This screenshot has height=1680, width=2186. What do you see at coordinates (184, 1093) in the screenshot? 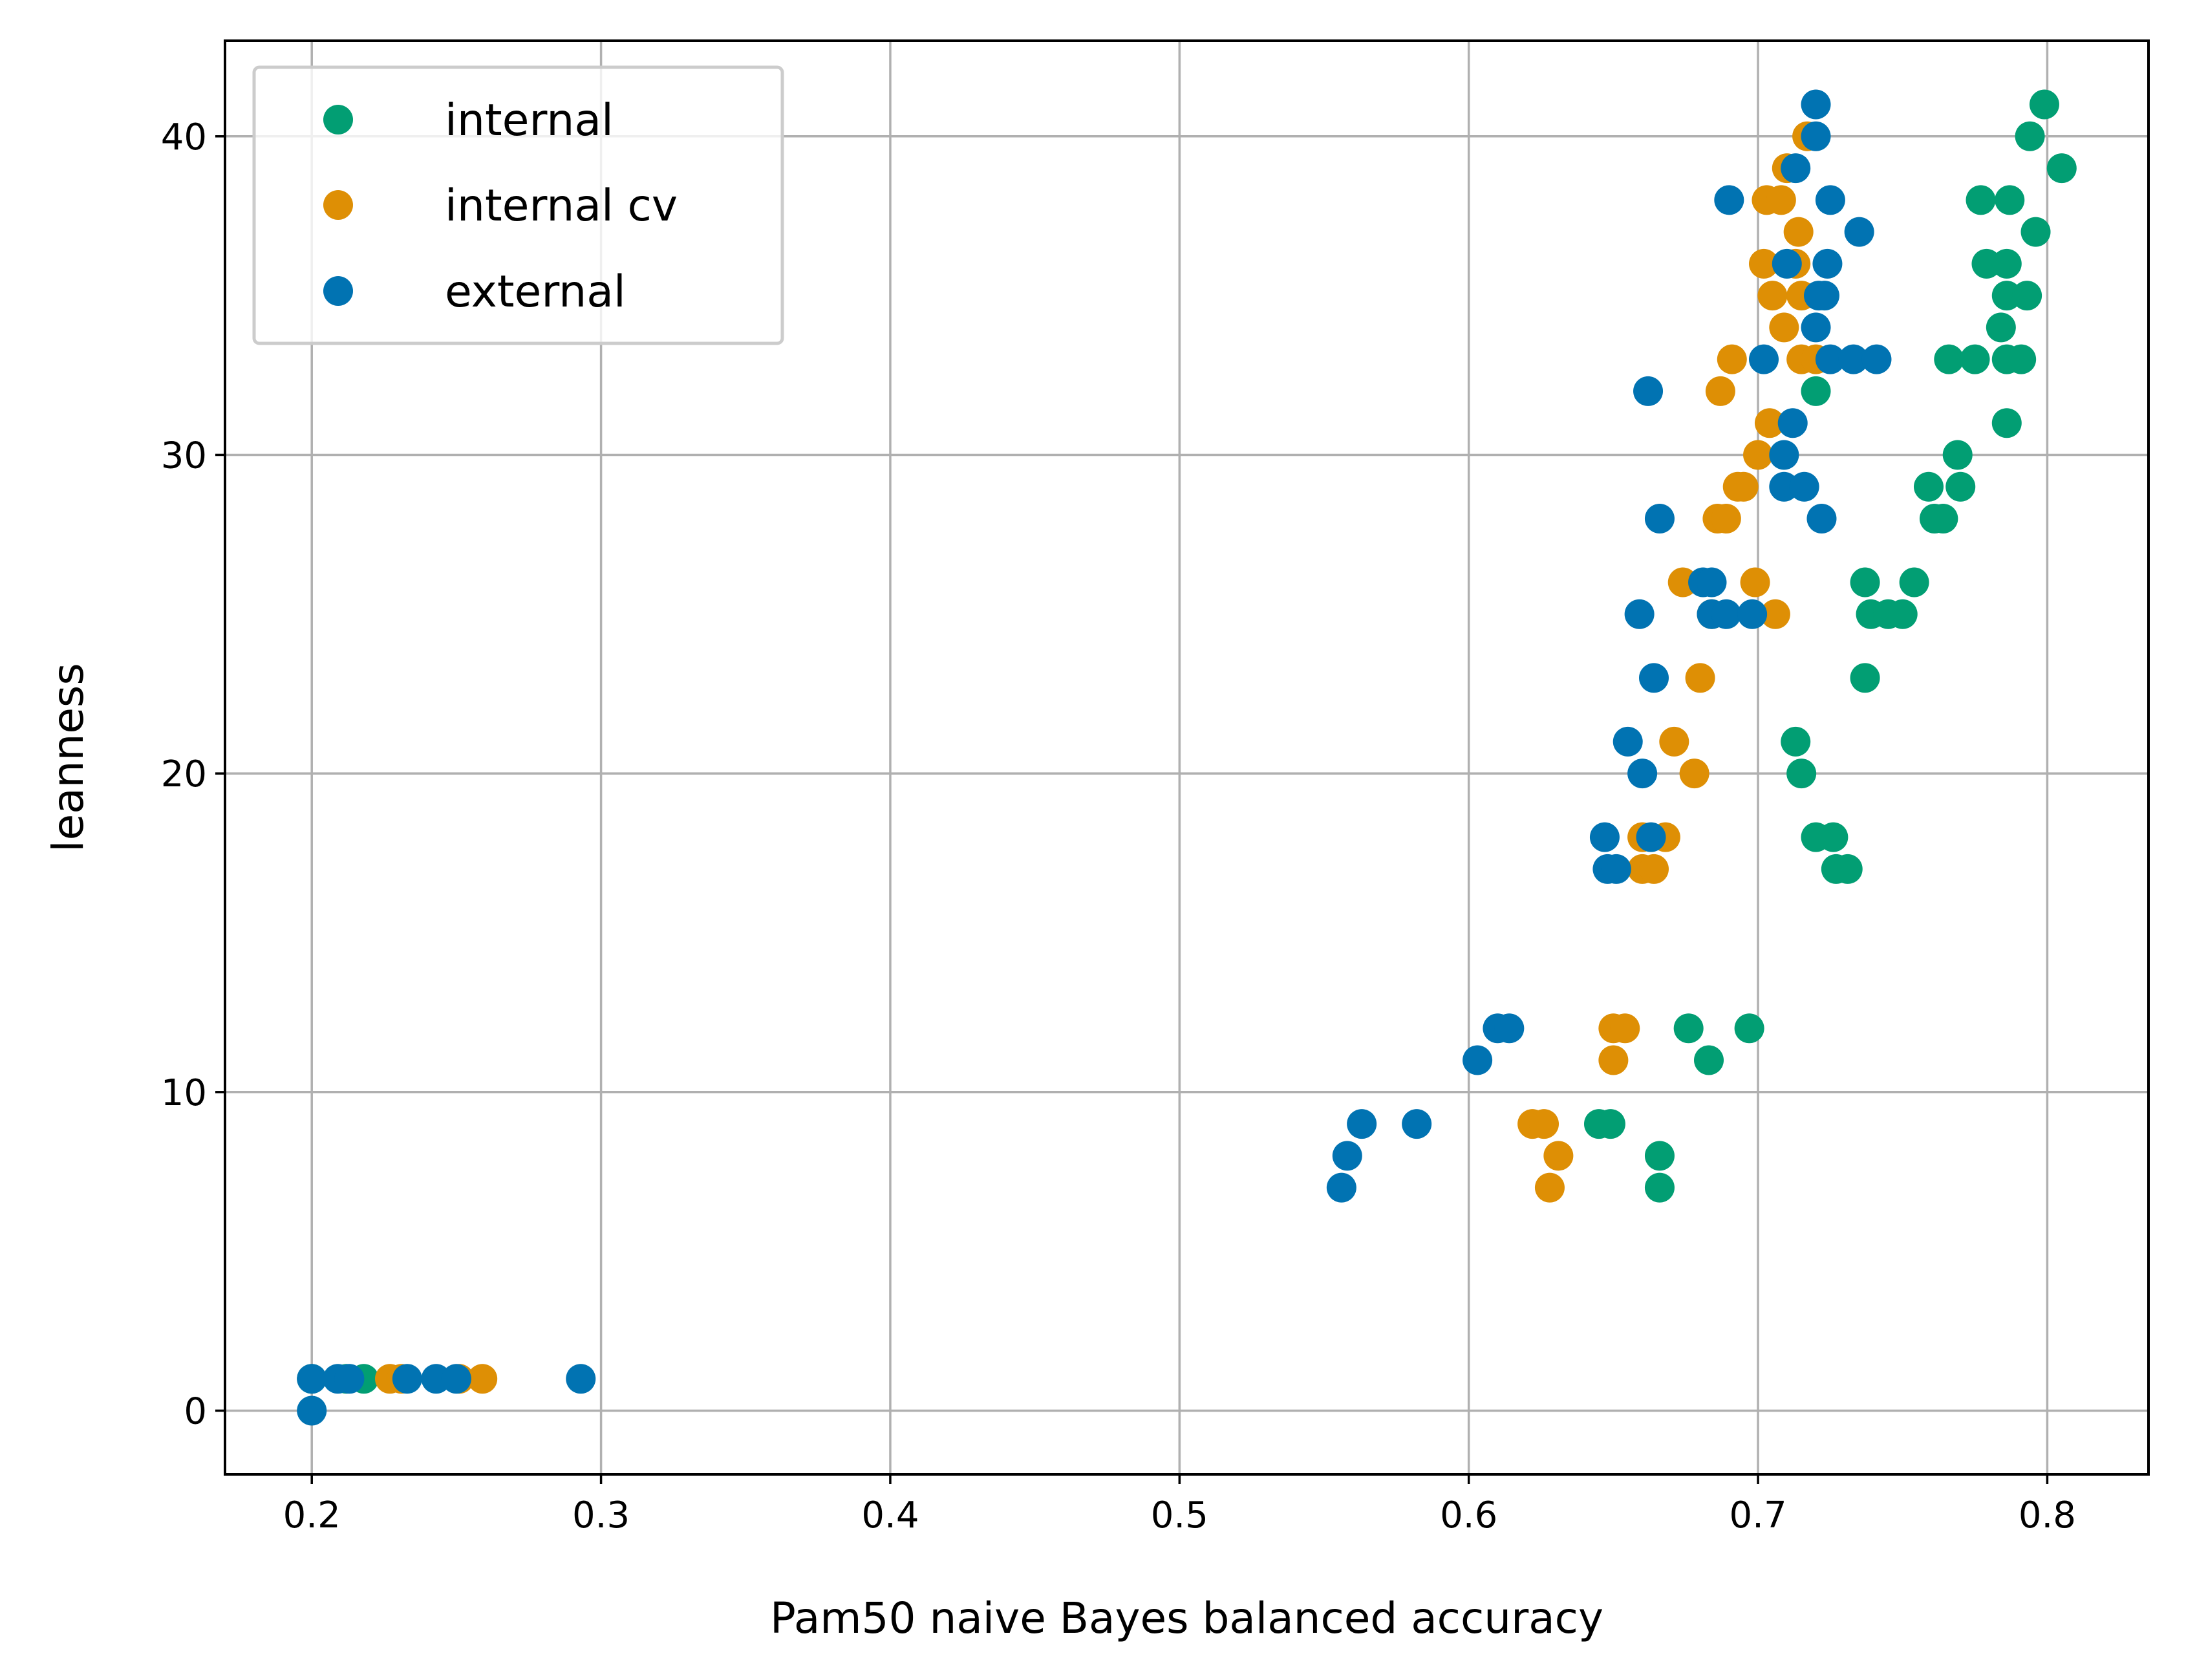
I see `y-tick-label: 10` at bounding box center [184, 1093].